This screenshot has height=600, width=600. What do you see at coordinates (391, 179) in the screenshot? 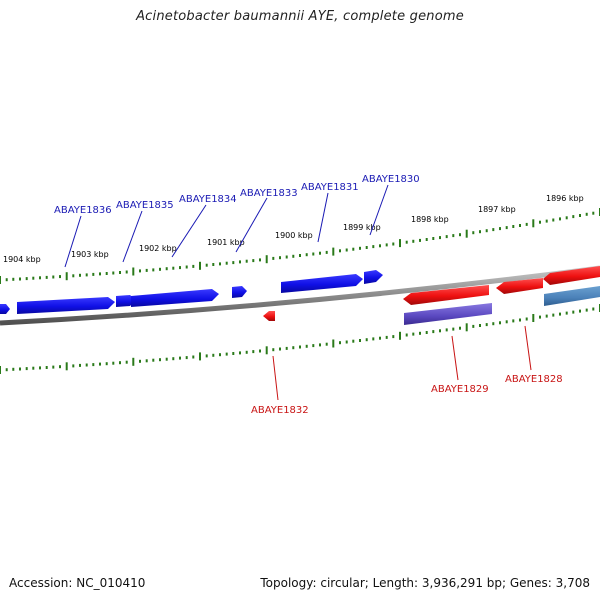
I see `gene-label: ABAYE1830` at bounding box center [391, 179].